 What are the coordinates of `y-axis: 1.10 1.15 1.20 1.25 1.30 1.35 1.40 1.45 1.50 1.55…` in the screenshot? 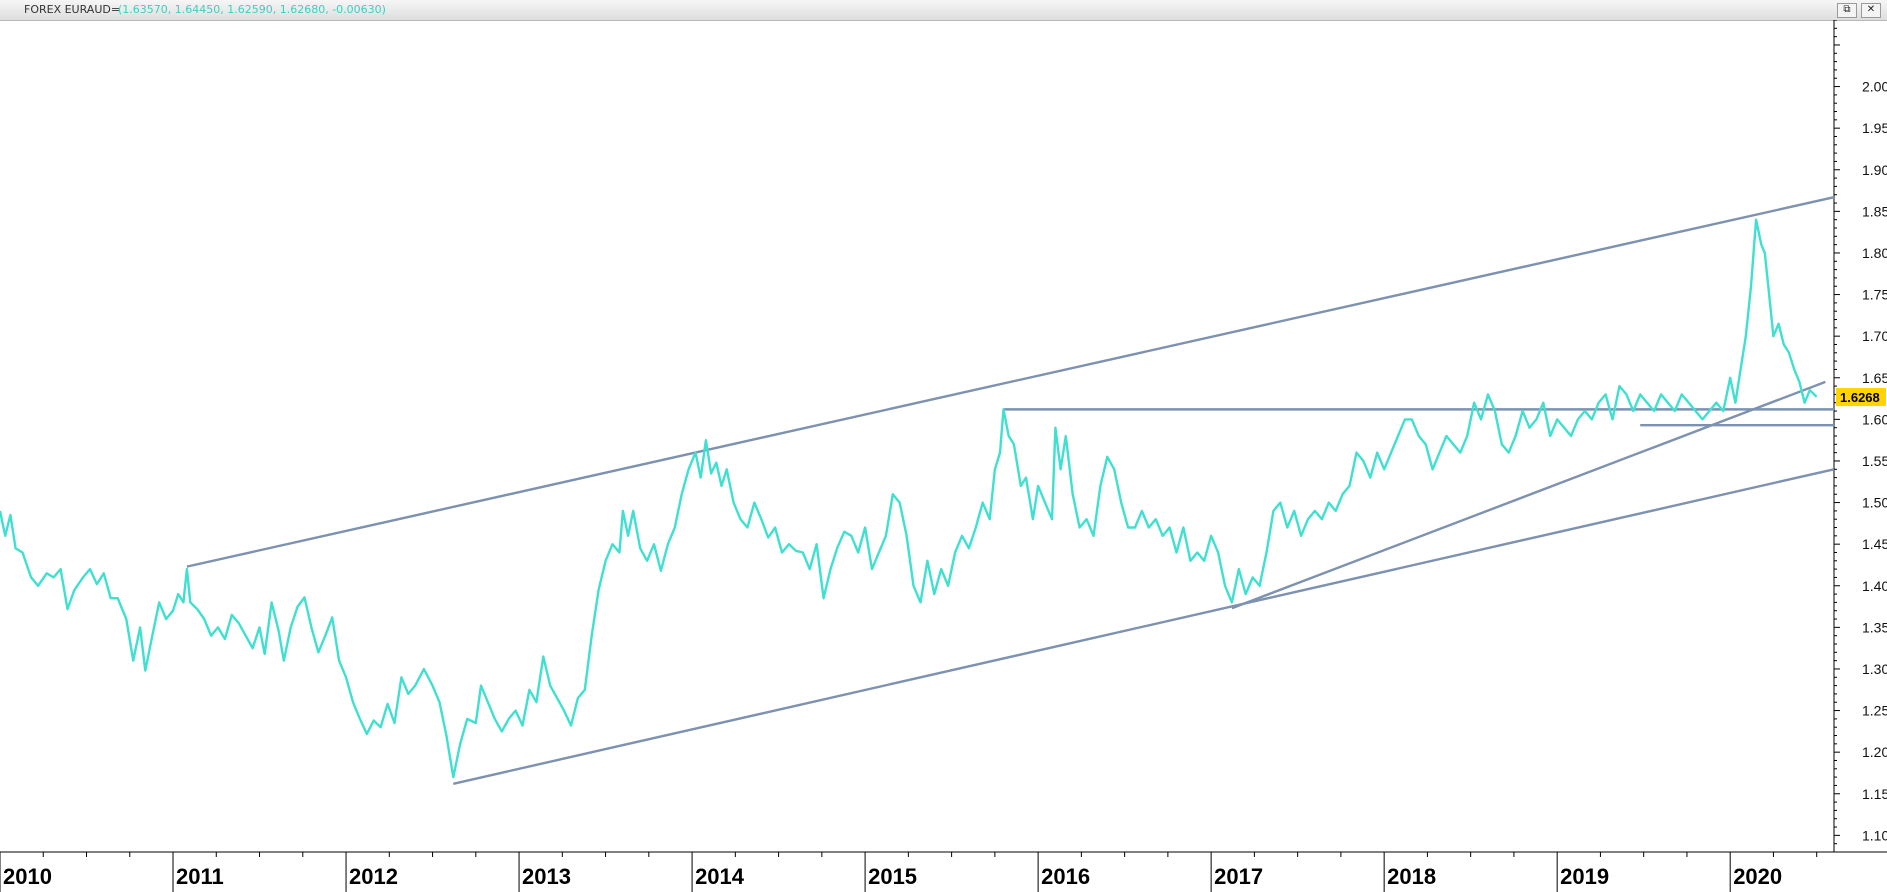 It's located at (1860, 436).